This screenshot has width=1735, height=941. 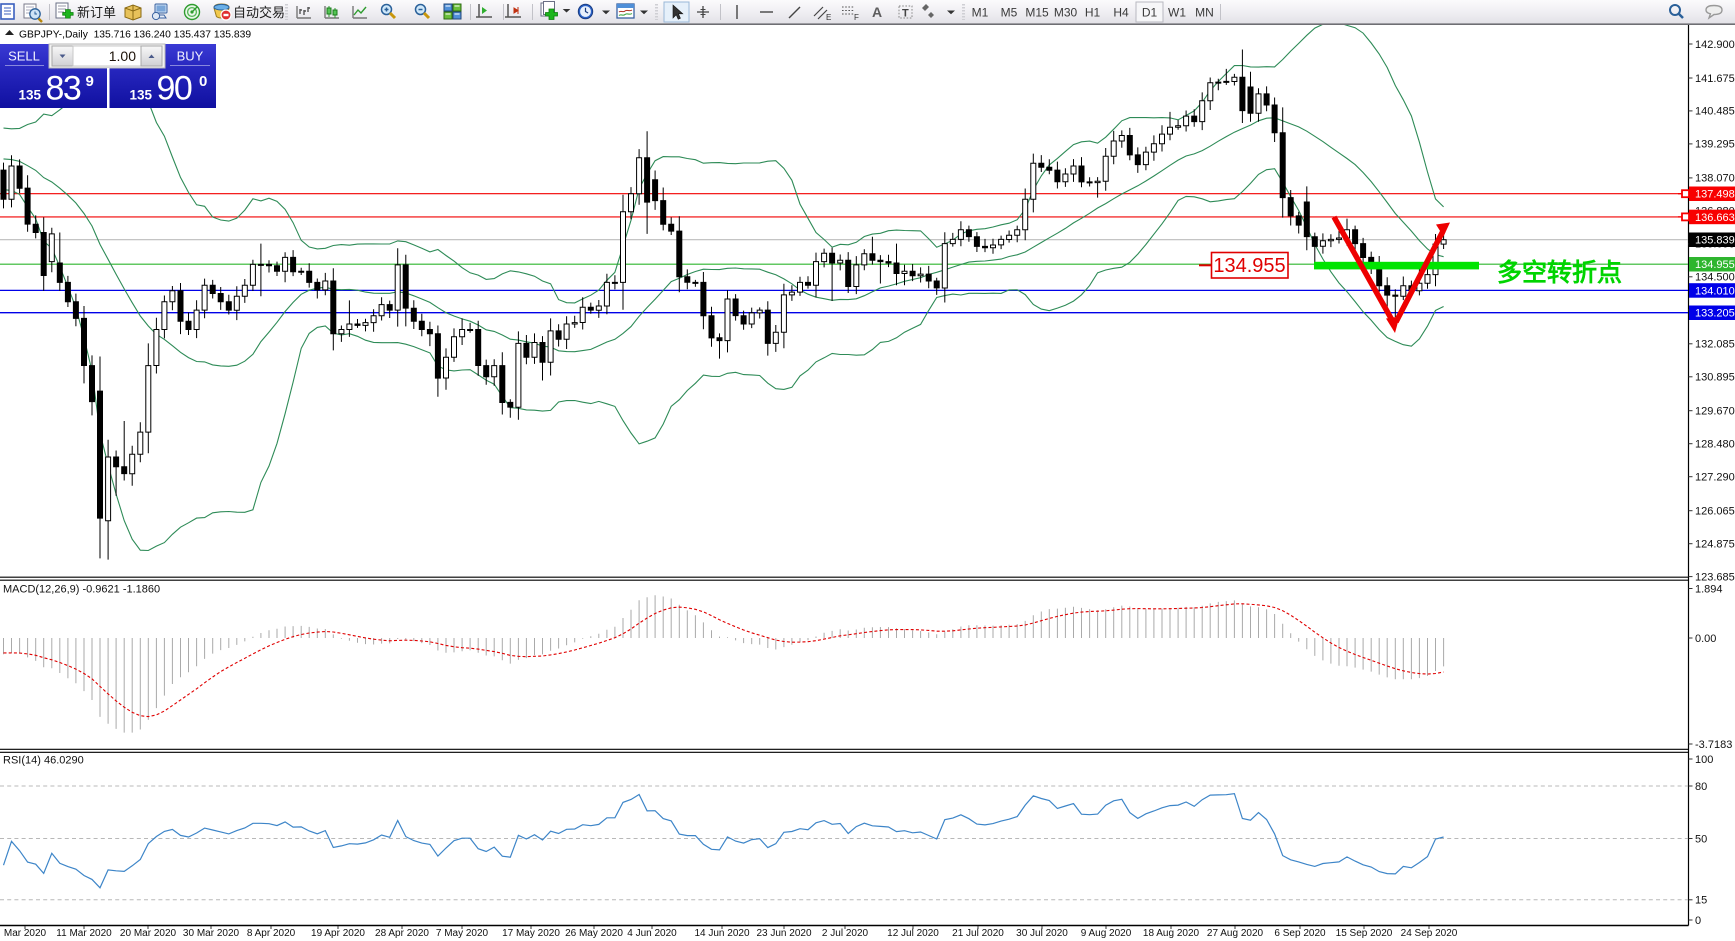 What do you see at coordinates (1715, 545) in the screenshot?
I see `svg-text: 124.875` at bounding box center [1715, 545].